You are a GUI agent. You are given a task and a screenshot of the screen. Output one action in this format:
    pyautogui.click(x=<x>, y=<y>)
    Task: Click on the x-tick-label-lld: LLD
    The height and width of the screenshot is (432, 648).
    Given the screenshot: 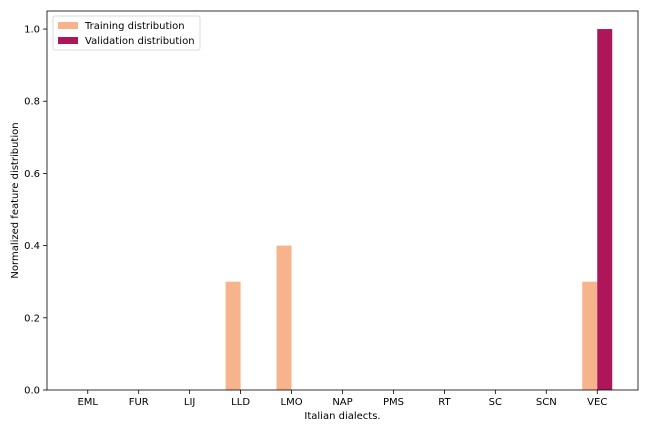 What is the action you would take?
    pyautogui.click(x=240, y=402)
    